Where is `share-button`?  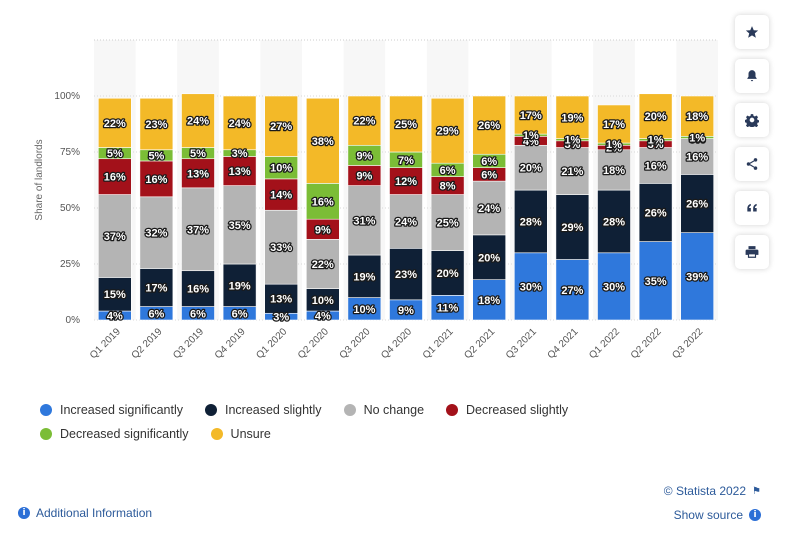 share-button is located at coordinates (752, 164).